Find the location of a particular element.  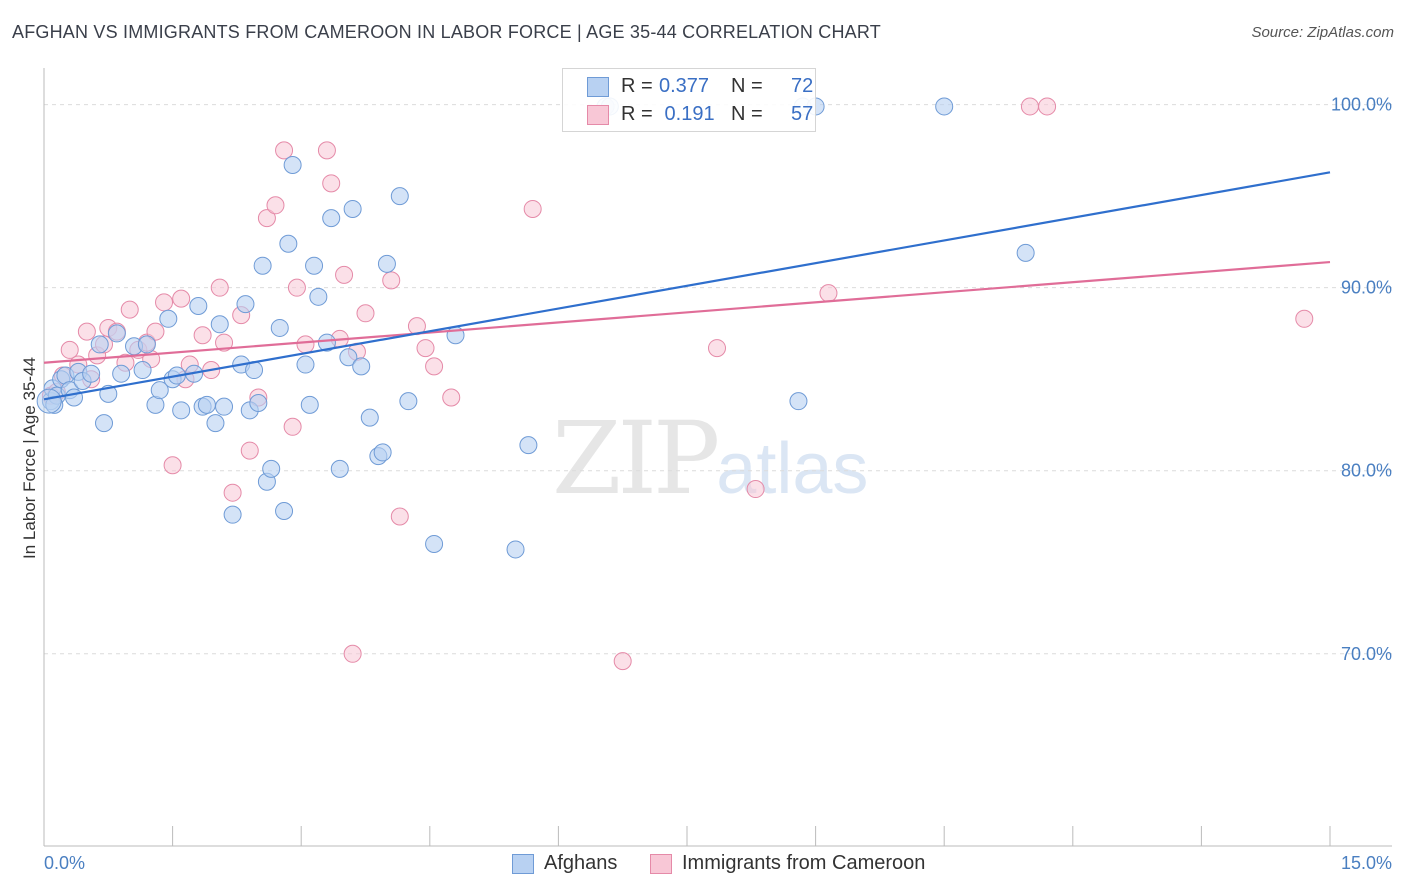

bottom-legend-swatch-afghans is located at coordinates (523, 864).